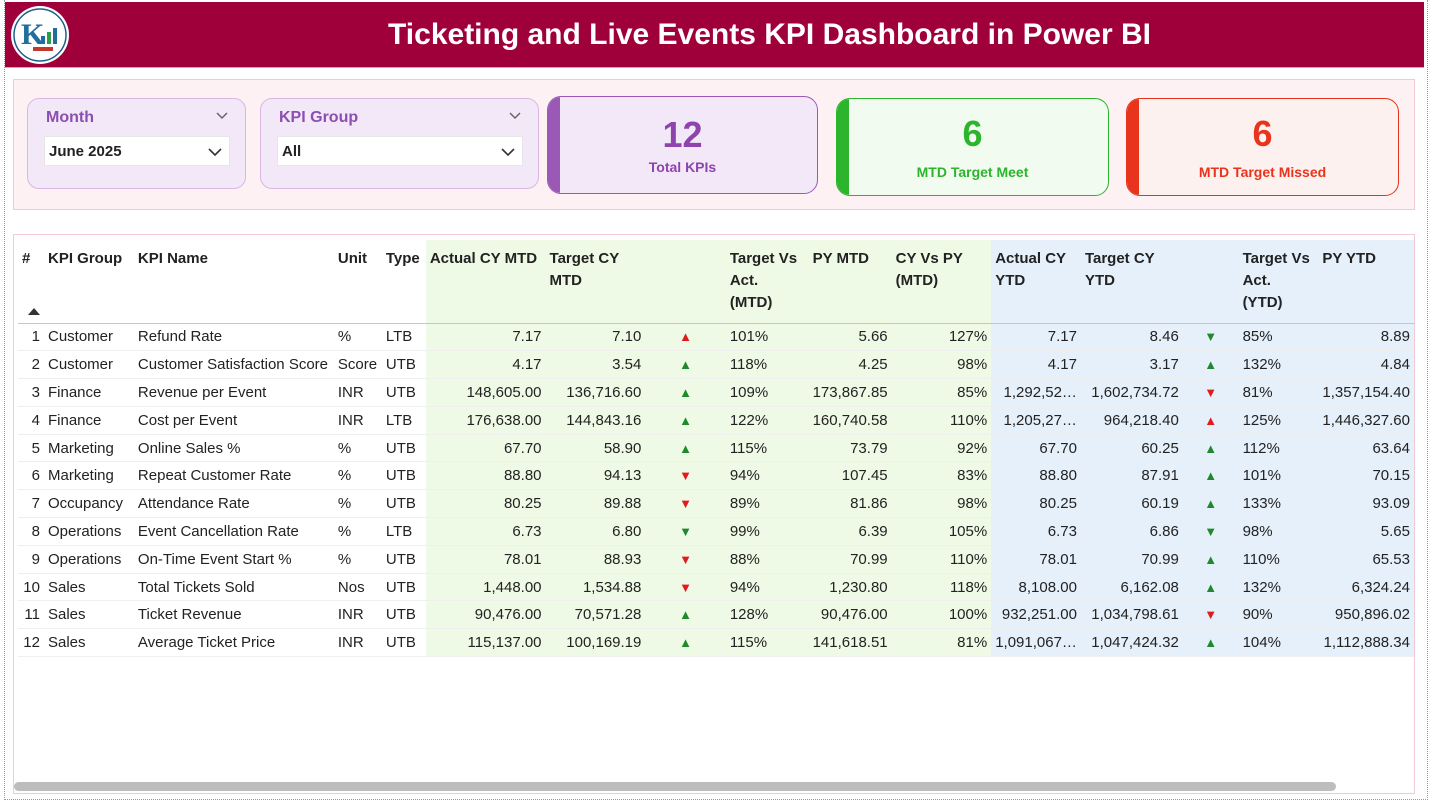  What do you see at coordinates (941, 476) in the screenshot?
I see `cell-cvp: 83%` at bounding box center [941, 476].